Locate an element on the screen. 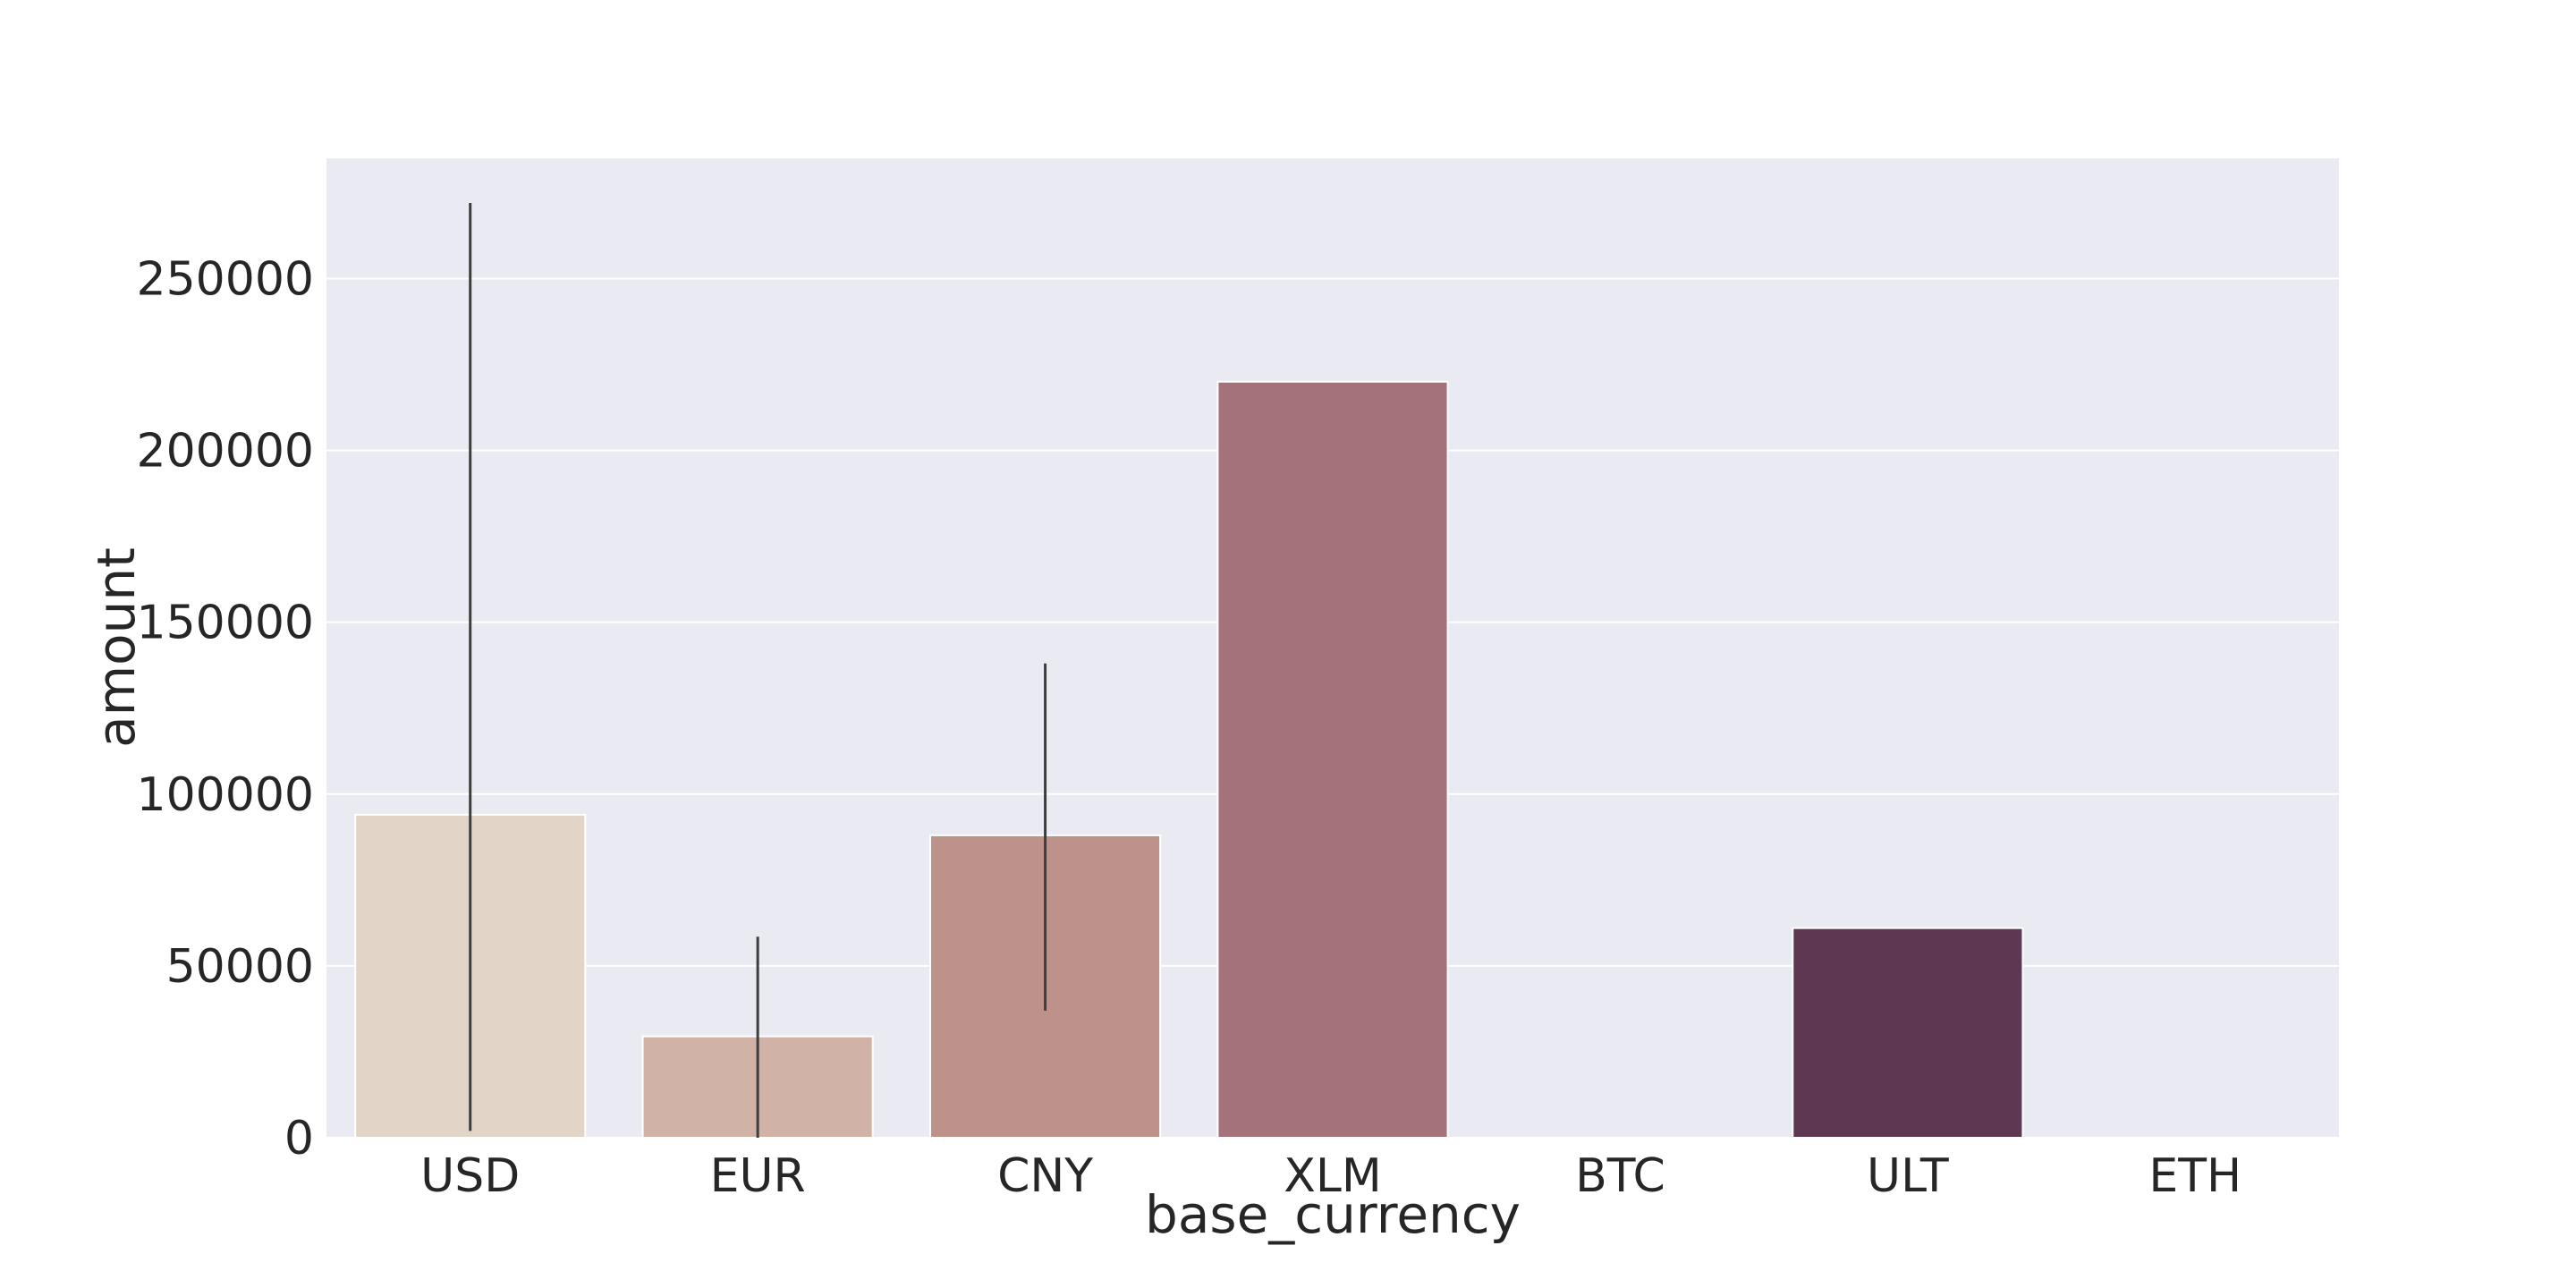  x-tick-label-cny: CNY is located at coordinates (1045, 1176).